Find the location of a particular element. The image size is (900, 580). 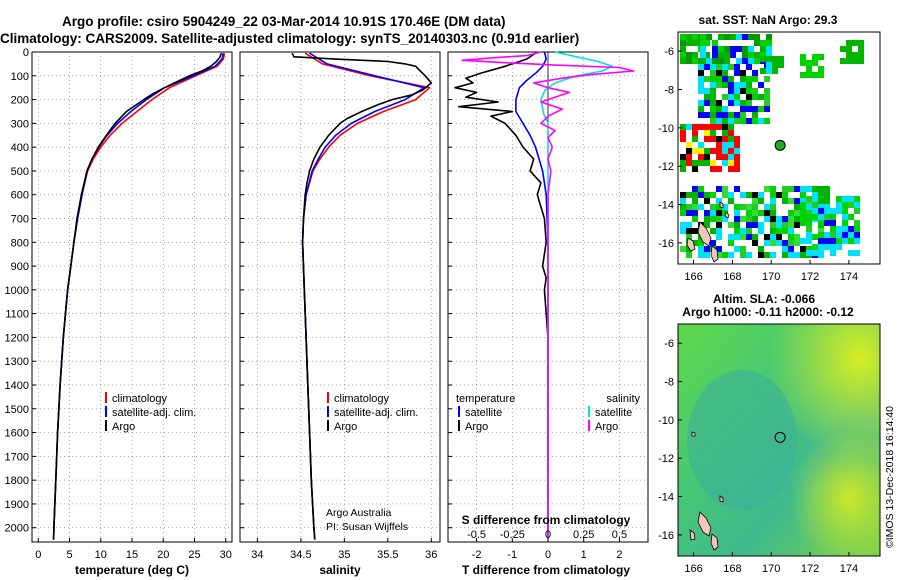

series-line-salinity-satellite is located at coordinates (577, 295).